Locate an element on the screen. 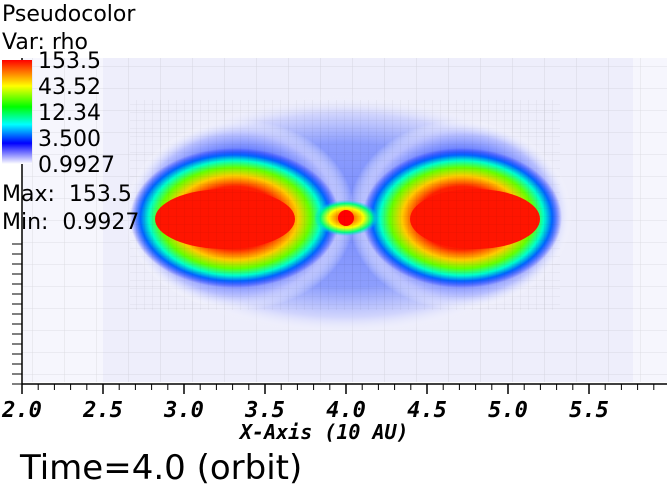 Image resolution: width=671 pixels, height=503 pixels. legend-tick-label: 43.52 is located at coordinates (69, 87).